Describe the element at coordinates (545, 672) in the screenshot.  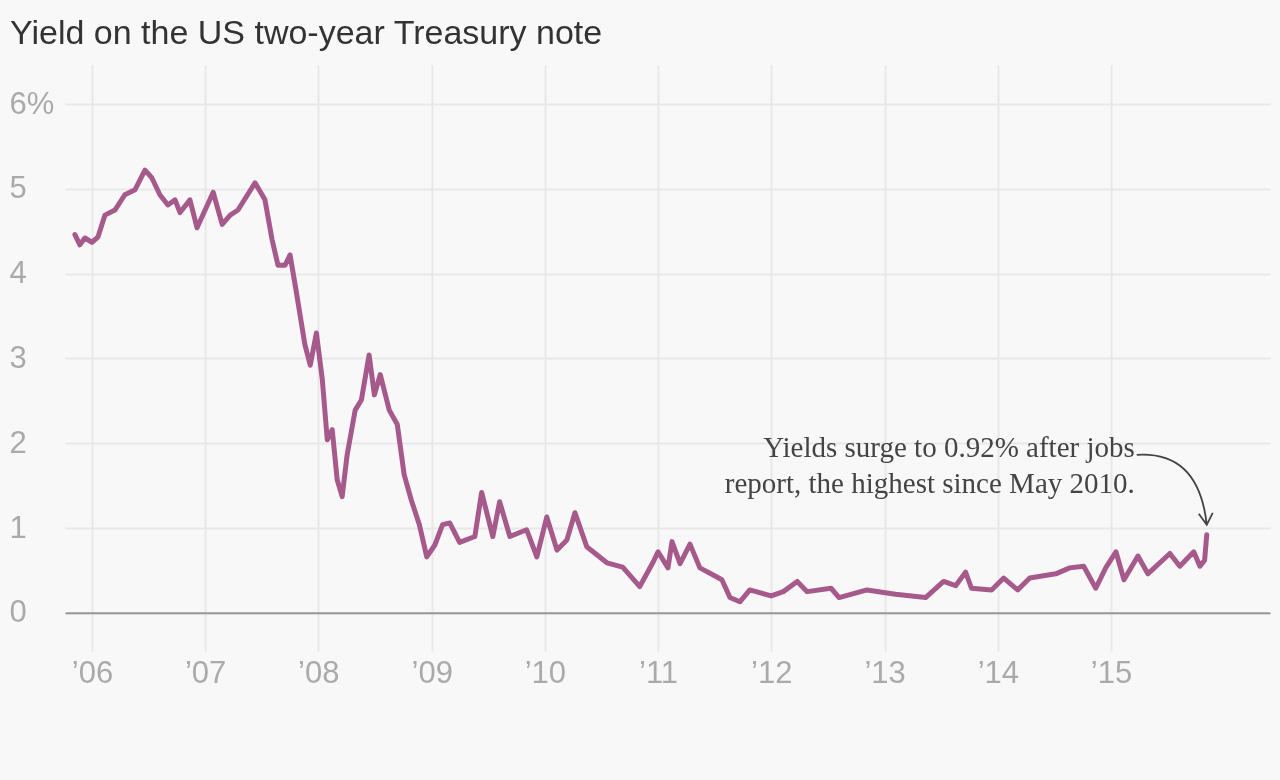
I see `x-tick-label: ’10` at that location.